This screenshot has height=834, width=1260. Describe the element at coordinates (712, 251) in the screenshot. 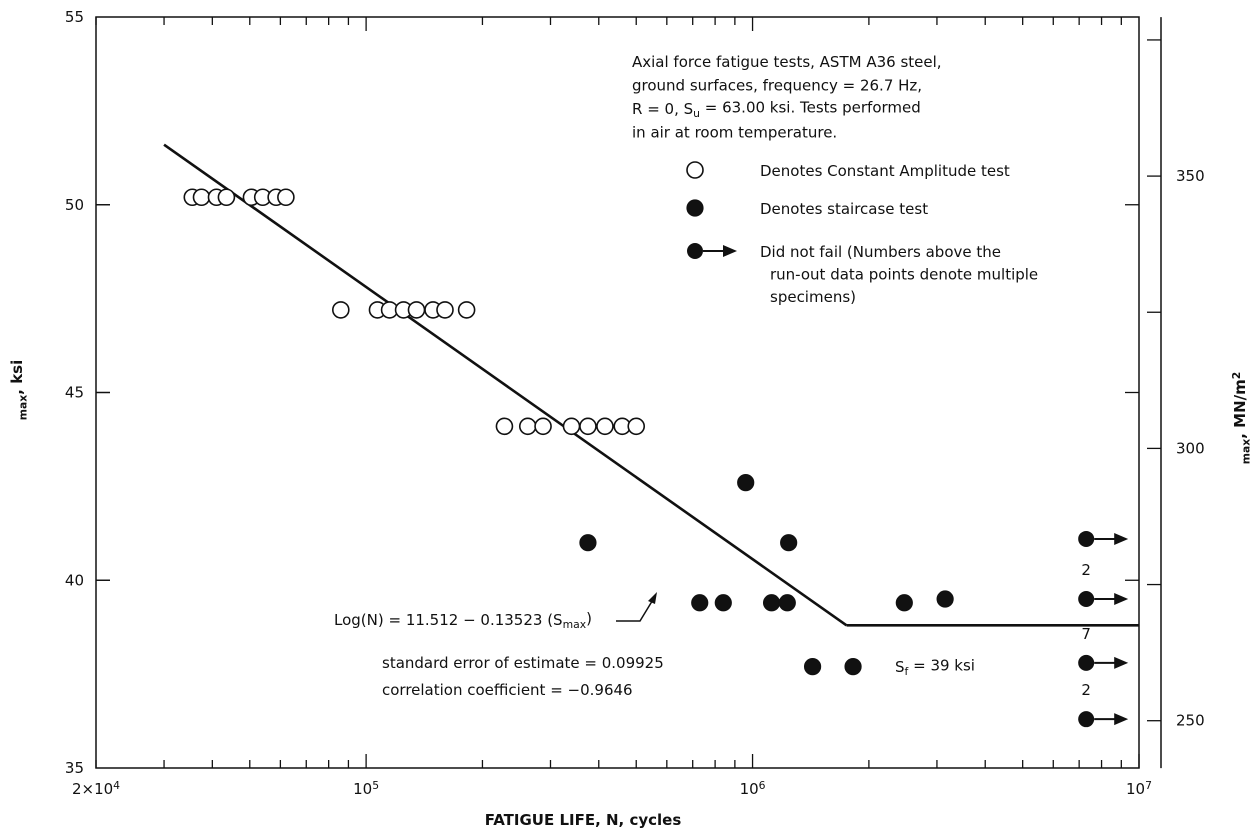

I see `legend-runout-marker` at that location.